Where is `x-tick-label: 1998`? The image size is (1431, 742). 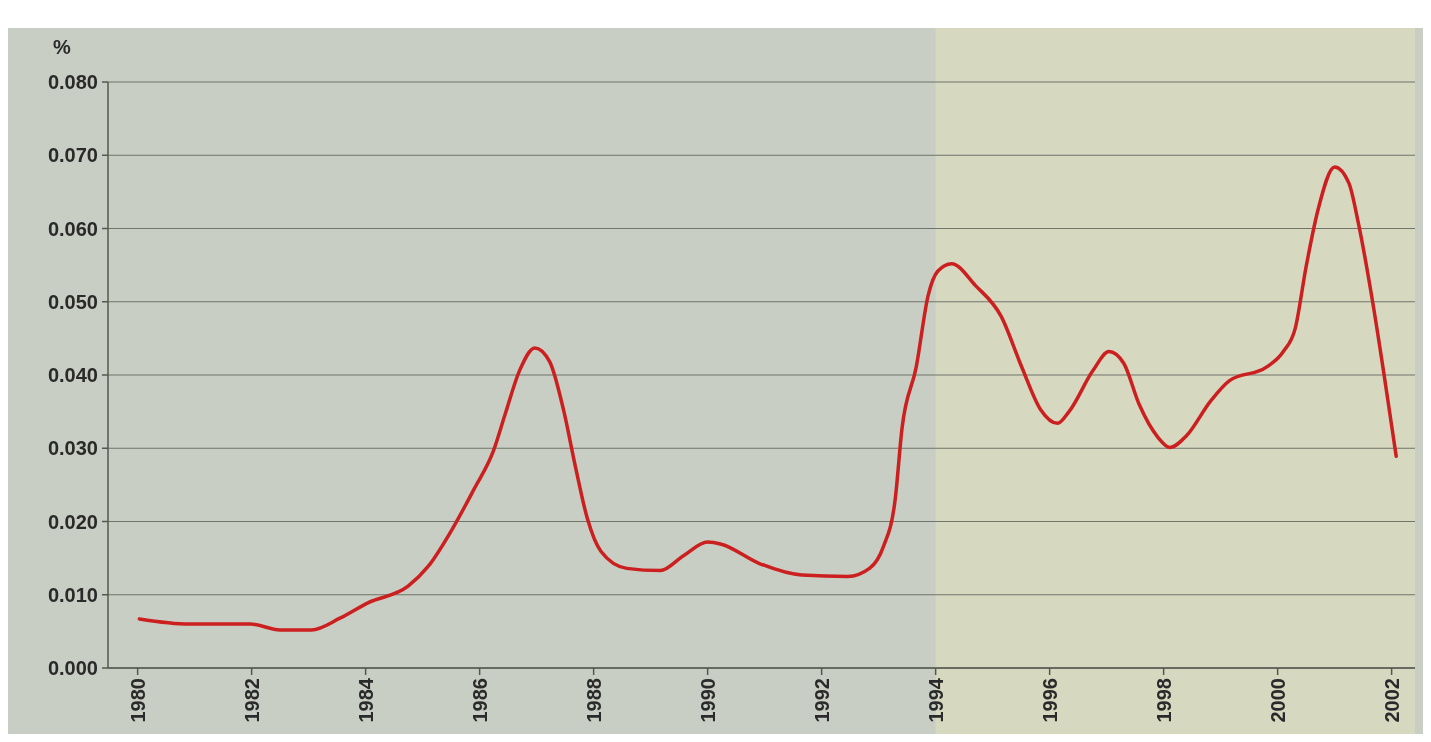 x-tick-label: 1998 is located at coordinates (1163, 700).